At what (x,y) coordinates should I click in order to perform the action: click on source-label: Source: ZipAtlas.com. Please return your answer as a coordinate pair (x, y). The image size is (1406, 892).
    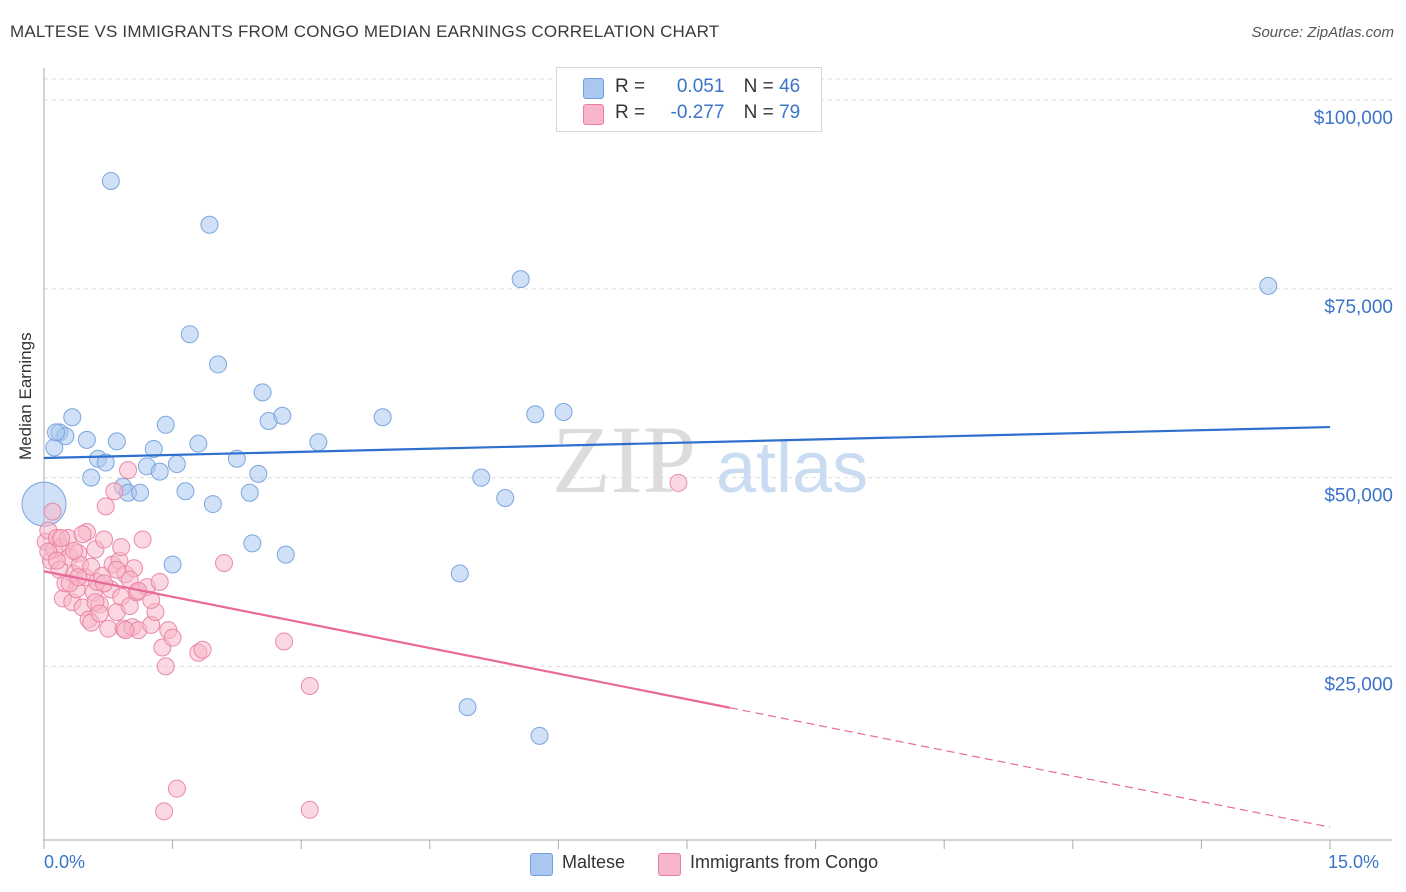
    Looking at the image, I should click on (1322, 32).